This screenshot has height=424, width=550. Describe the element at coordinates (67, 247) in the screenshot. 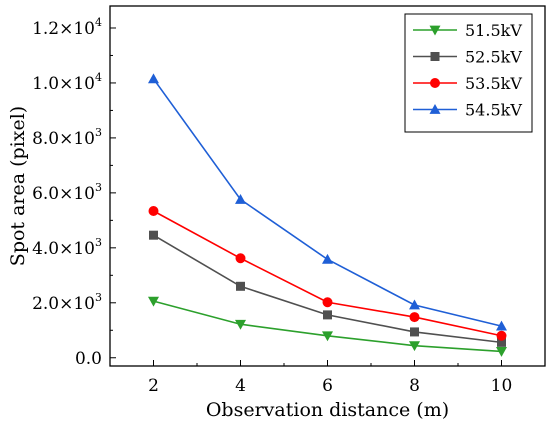

I see `y-tick-label: 4.0×10³` at that location.